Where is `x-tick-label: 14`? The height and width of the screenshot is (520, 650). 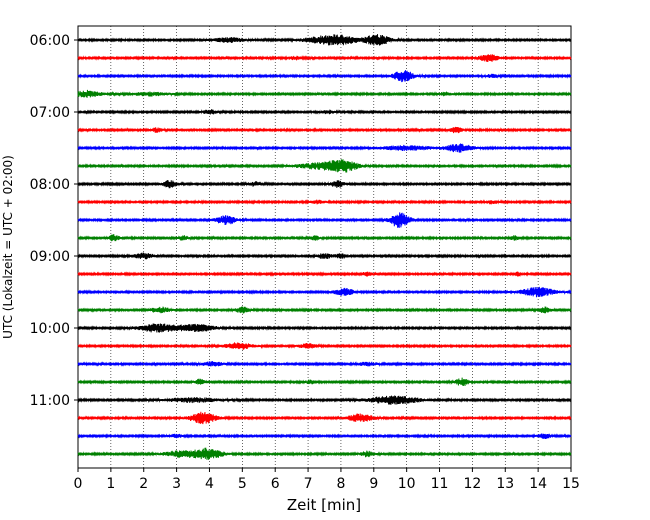
x-tick-label: 14 is located at coordinates (538, 484).